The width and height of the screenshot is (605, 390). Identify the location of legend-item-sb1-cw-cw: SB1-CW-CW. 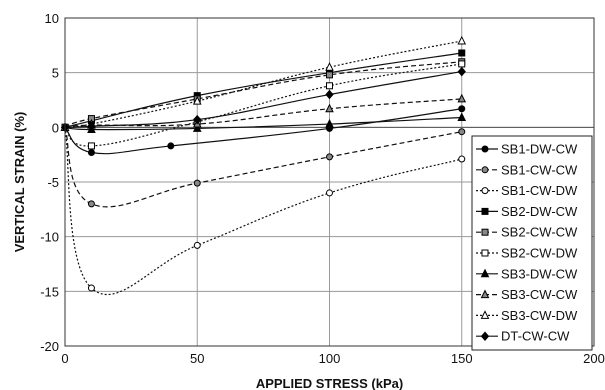
(527, 169).